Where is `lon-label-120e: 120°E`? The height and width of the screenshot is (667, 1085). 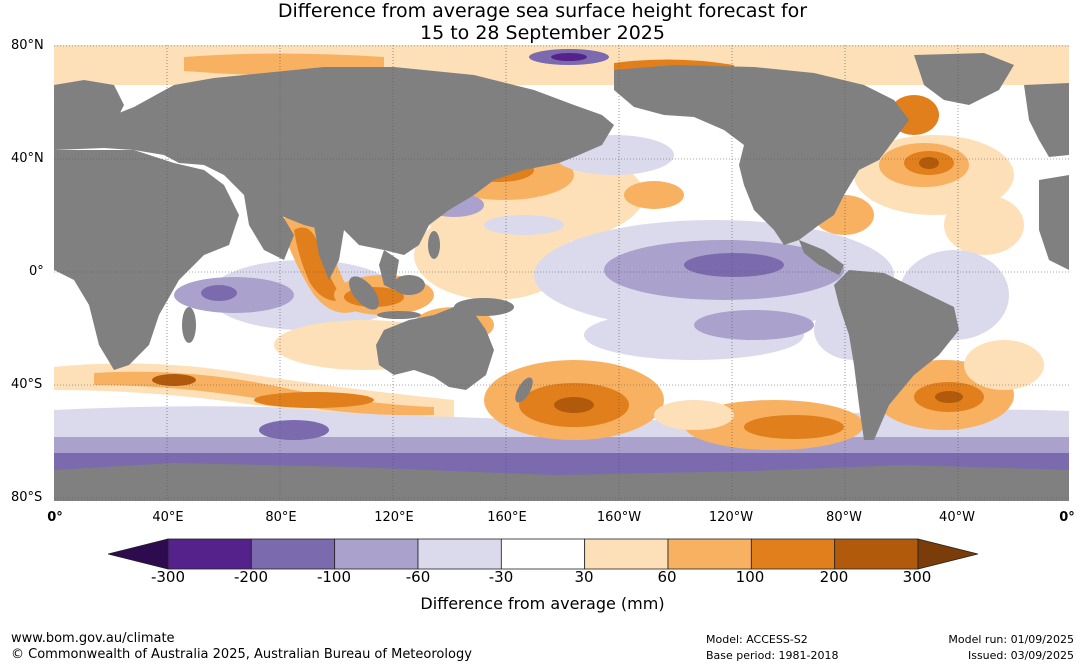 lon-label-120e: 120°E is located at coordinates (394, 517).